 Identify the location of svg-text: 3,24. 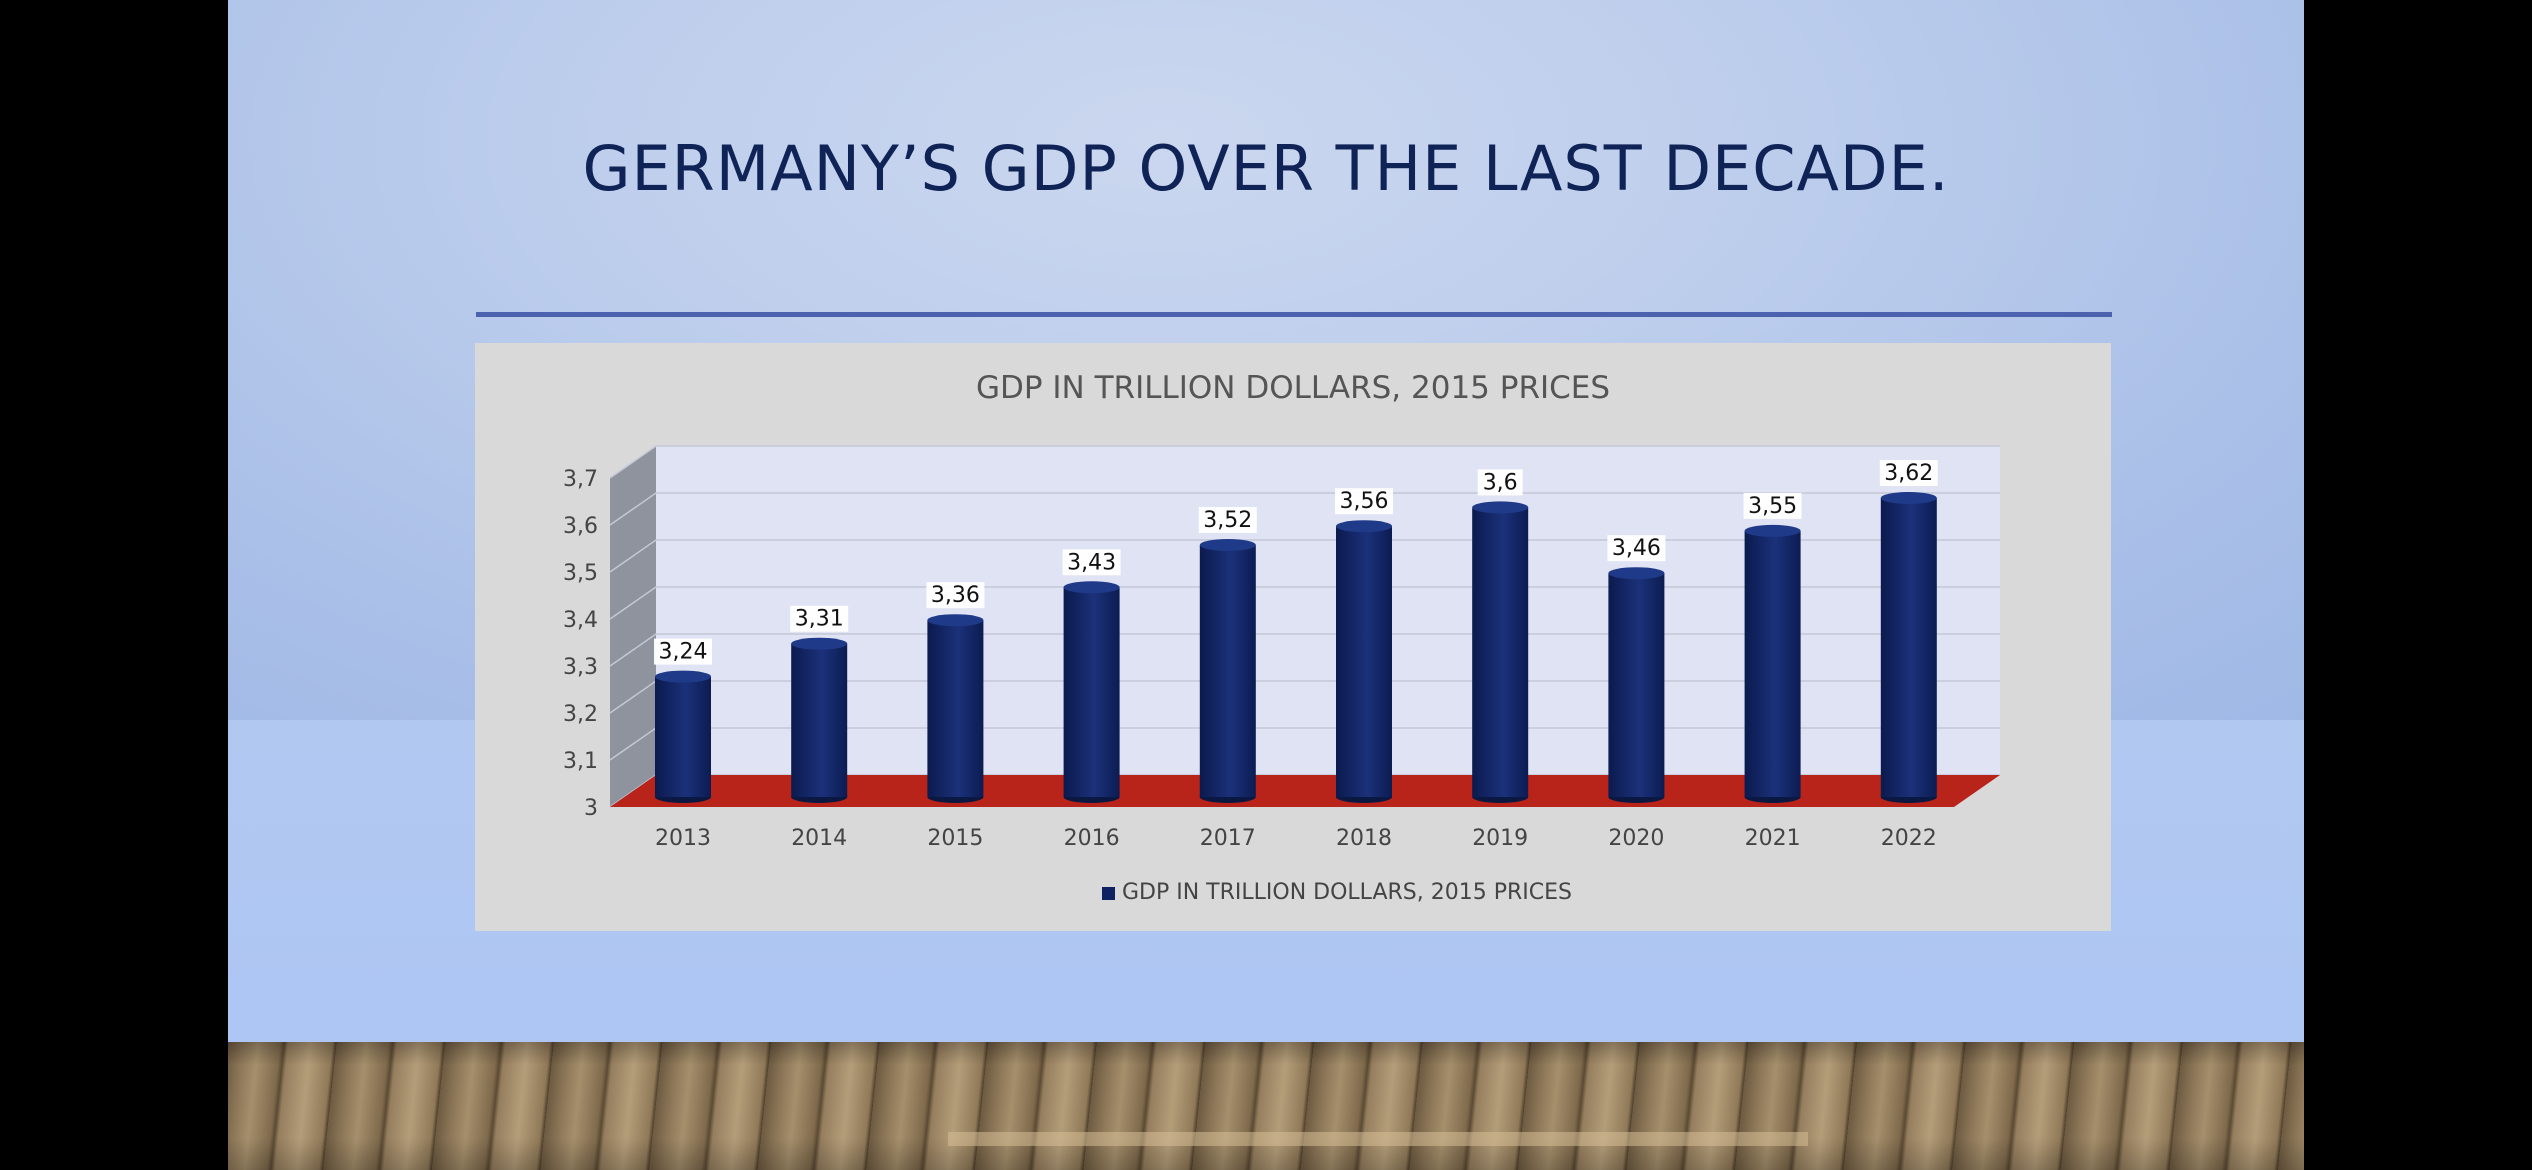
(683, 652).